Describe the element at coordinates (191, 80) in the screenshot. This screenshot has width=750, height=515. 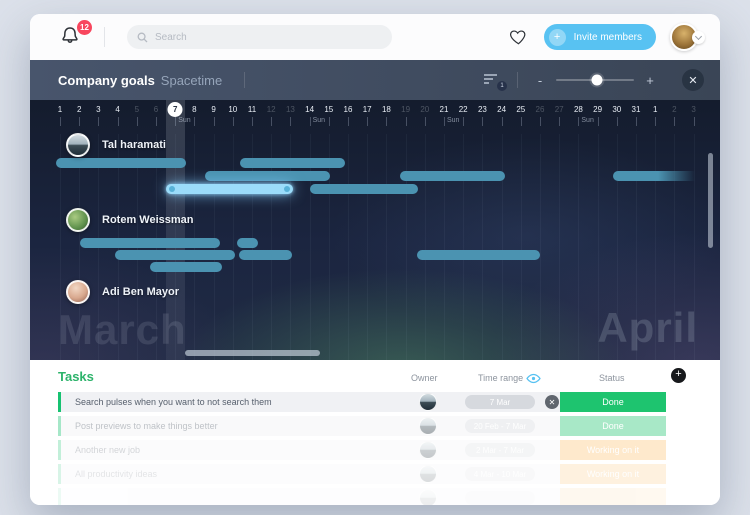
I see `board-subtitle: Spacetime` at that location.